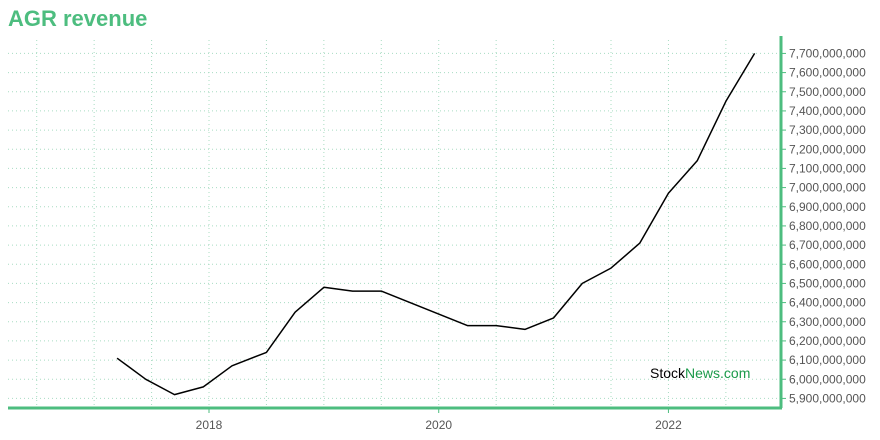 This screenshot has width=880, height=440. I want to click on x-tick-label: 2020, so click(438, 425).